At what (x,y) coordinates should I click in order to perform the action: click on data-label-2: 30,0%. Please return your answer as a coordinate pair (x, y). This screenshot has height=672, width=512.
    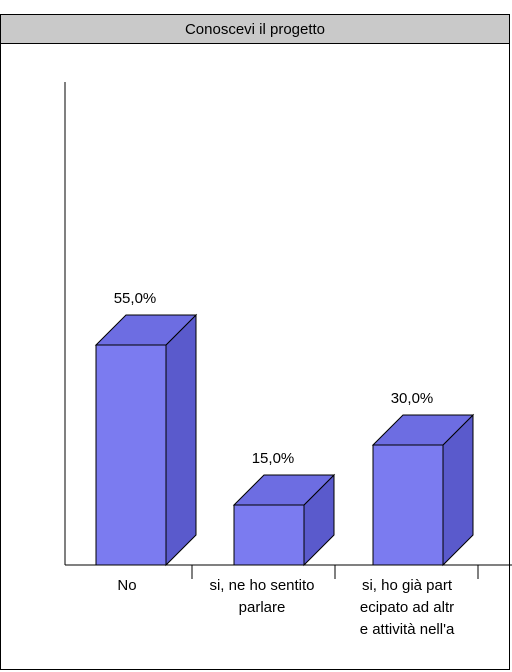
    Looking at the image, I should click on (412, 398).